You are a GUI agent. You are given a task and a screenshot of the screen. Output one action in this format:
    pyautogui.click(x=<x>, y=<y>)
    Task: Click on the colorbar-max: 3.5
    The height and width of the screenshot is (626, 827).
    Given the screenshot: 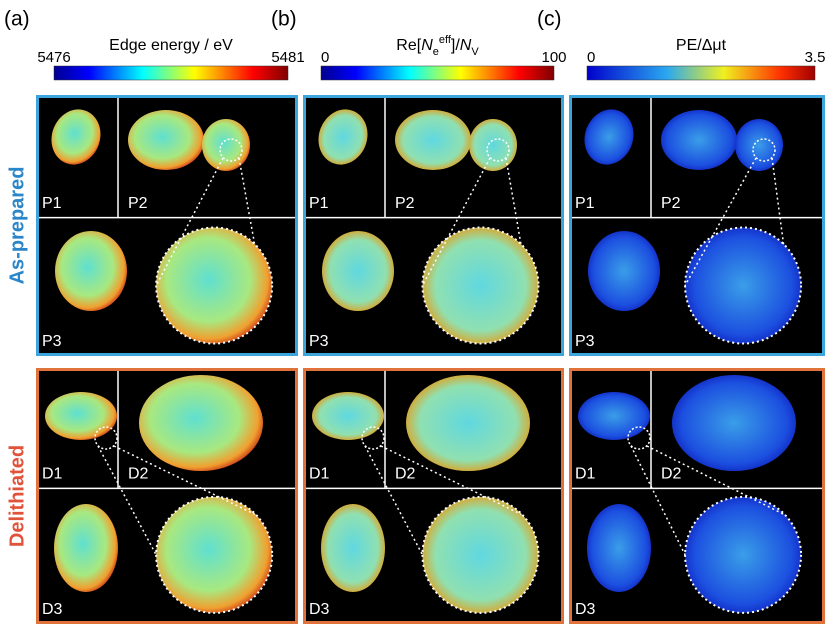 What is the action you would take?
    pyautogui.click(x=815, y=57)
    